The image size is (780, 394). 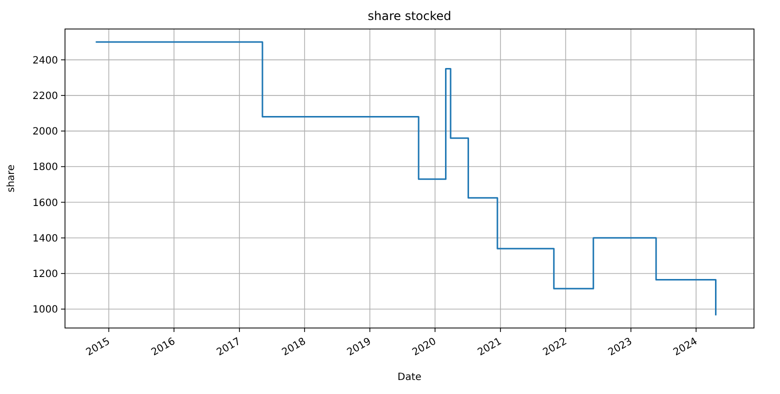 I want to click on y-tick-label: 1200, so click(x=45, y=274).